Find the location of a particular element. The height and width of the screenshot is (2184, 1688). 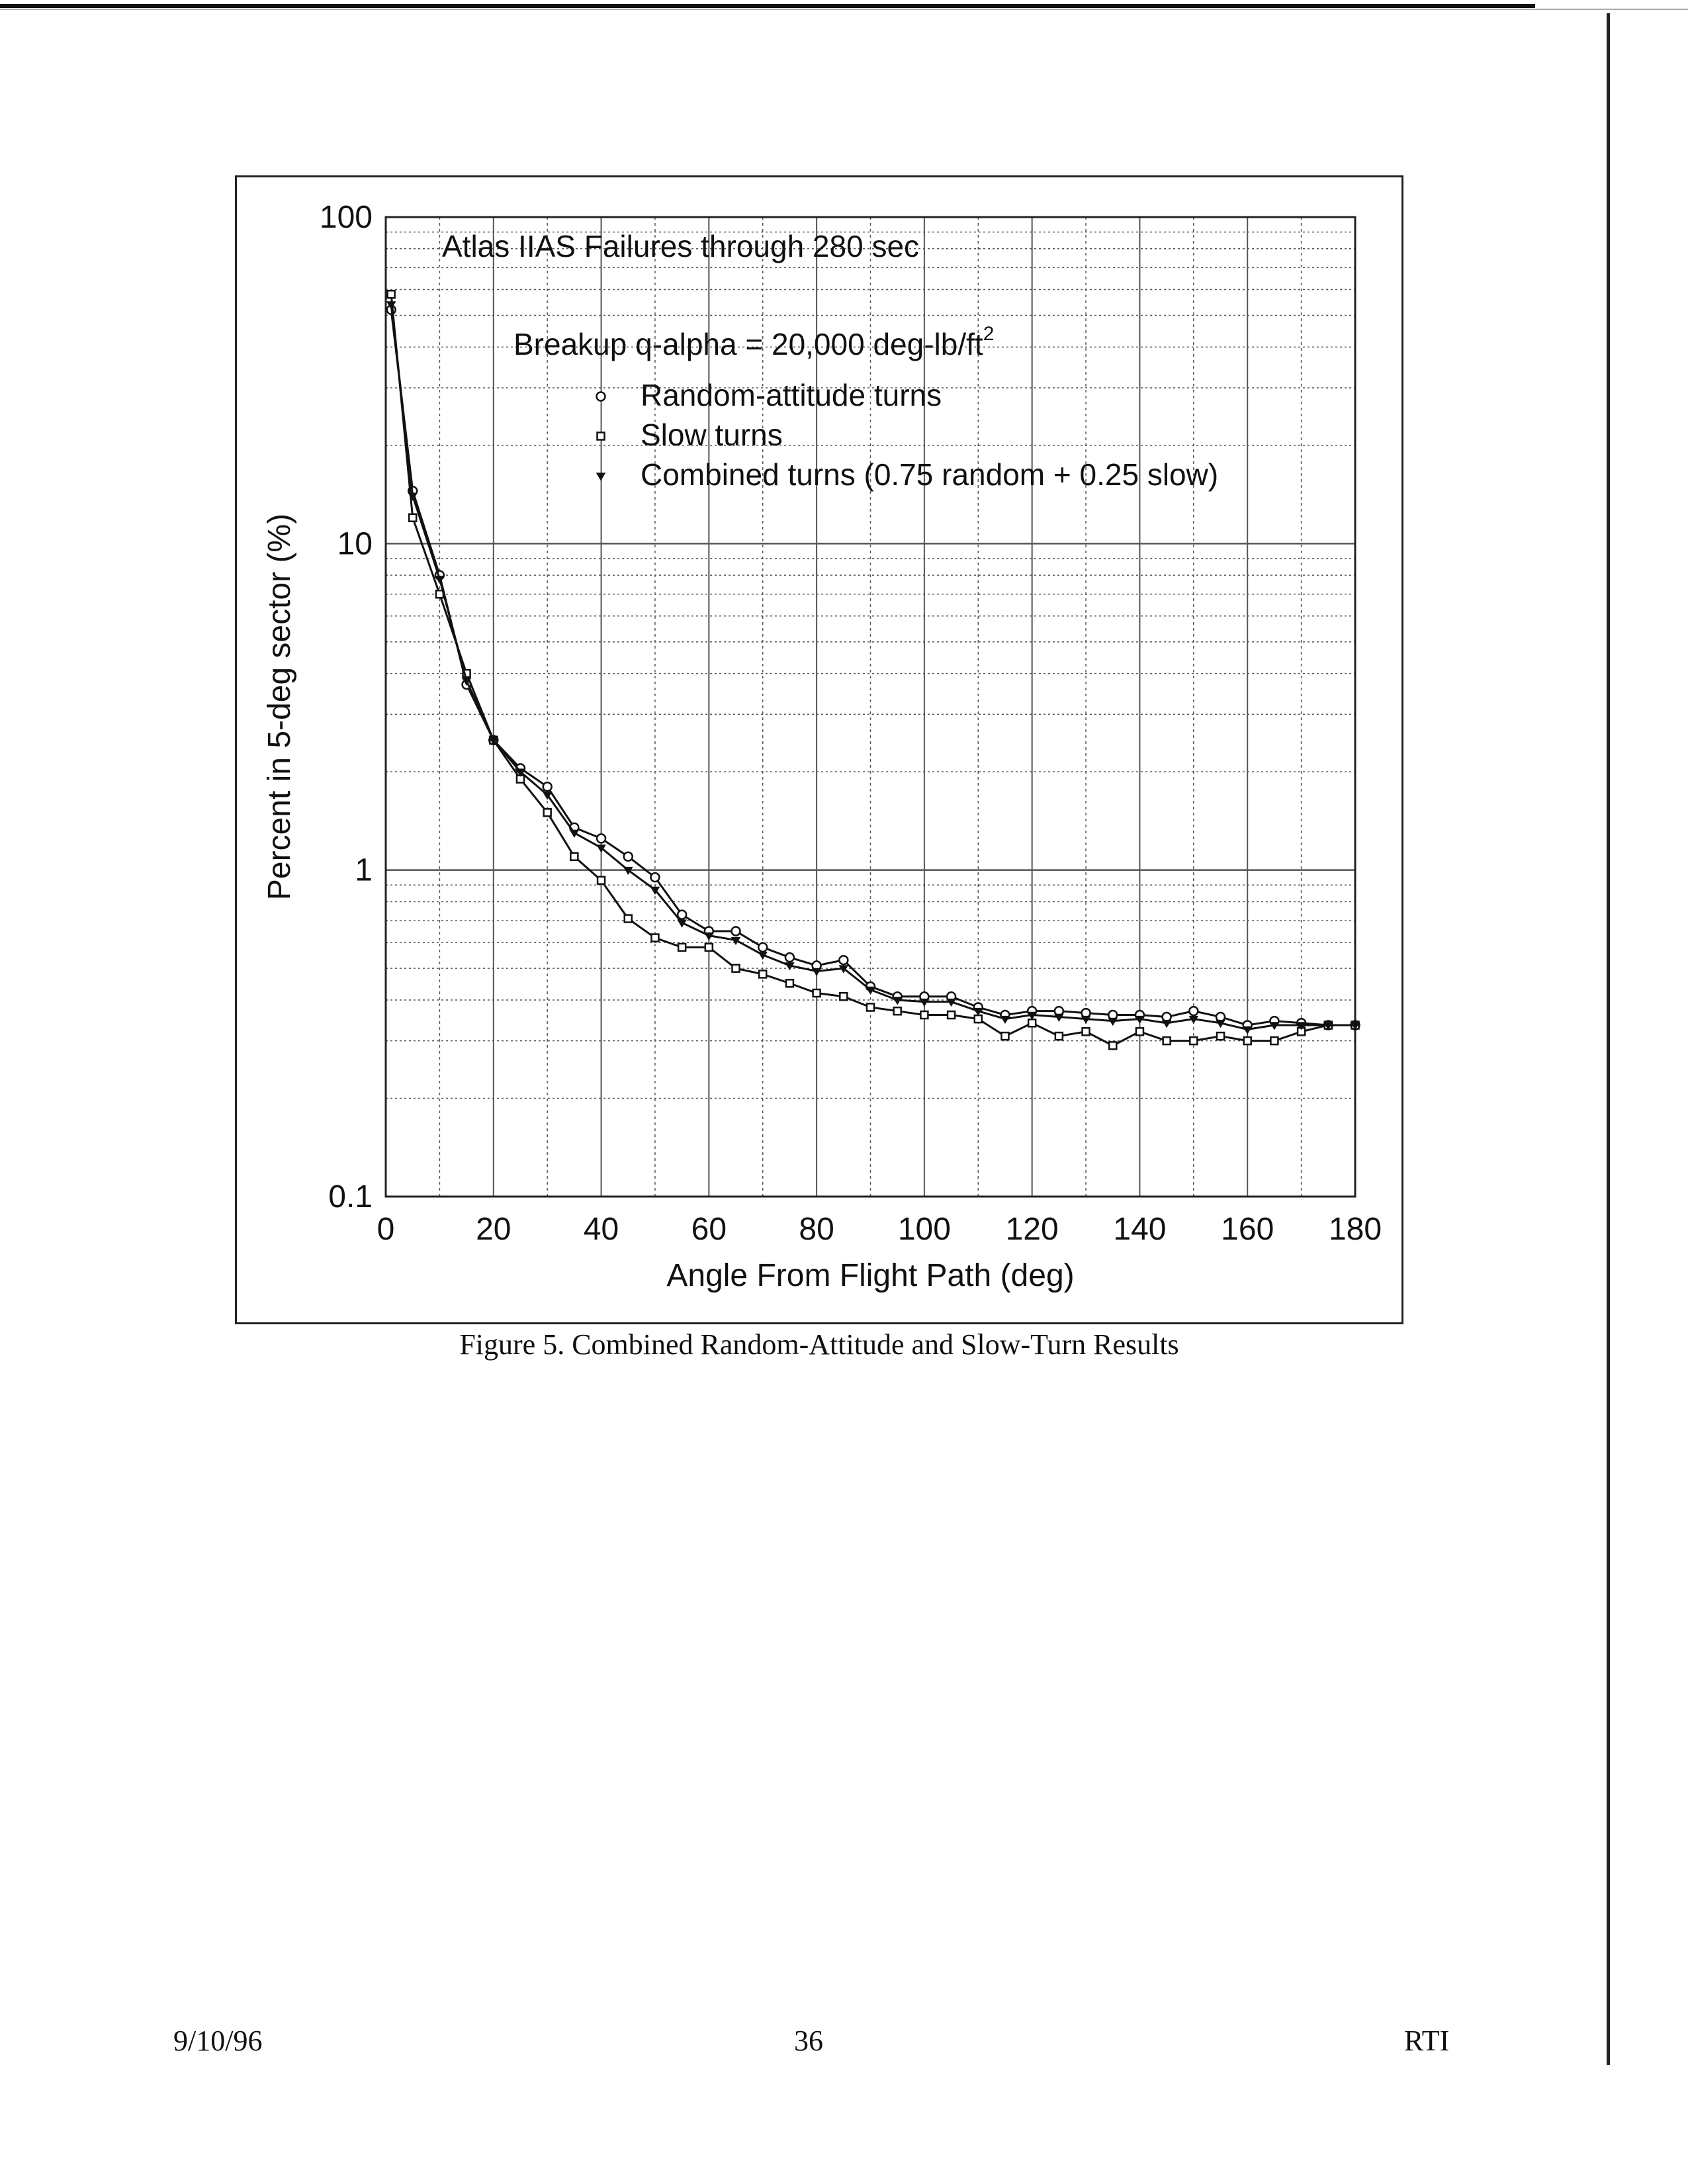

chart-subtitle-text: Breakup q-alpha = 20,000 deg-lb/ft is located at coordinates (748, 344).